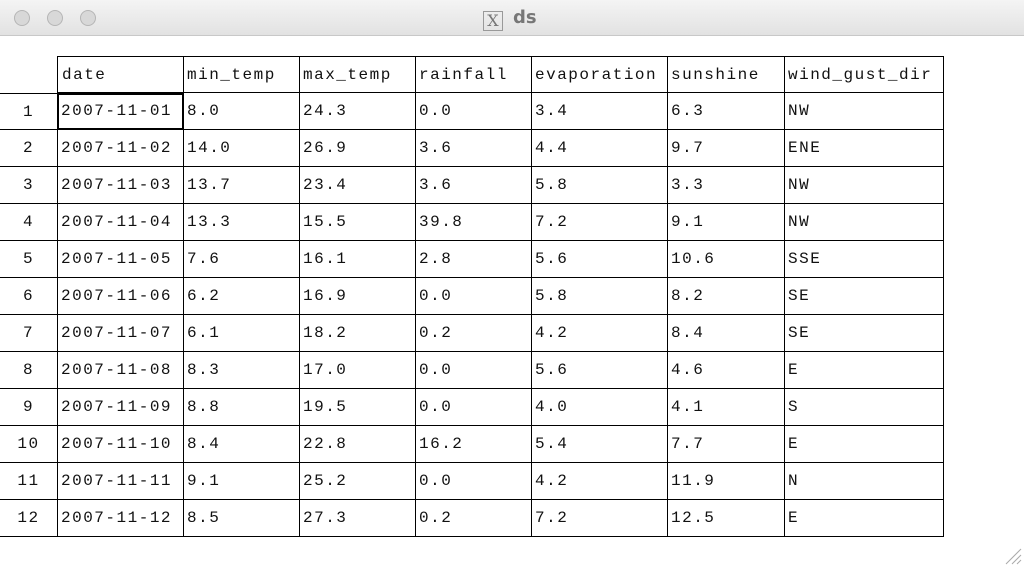 The image size is (1024, 567). I want to click on table-cell: 2007-11-03, so click(120, 185).